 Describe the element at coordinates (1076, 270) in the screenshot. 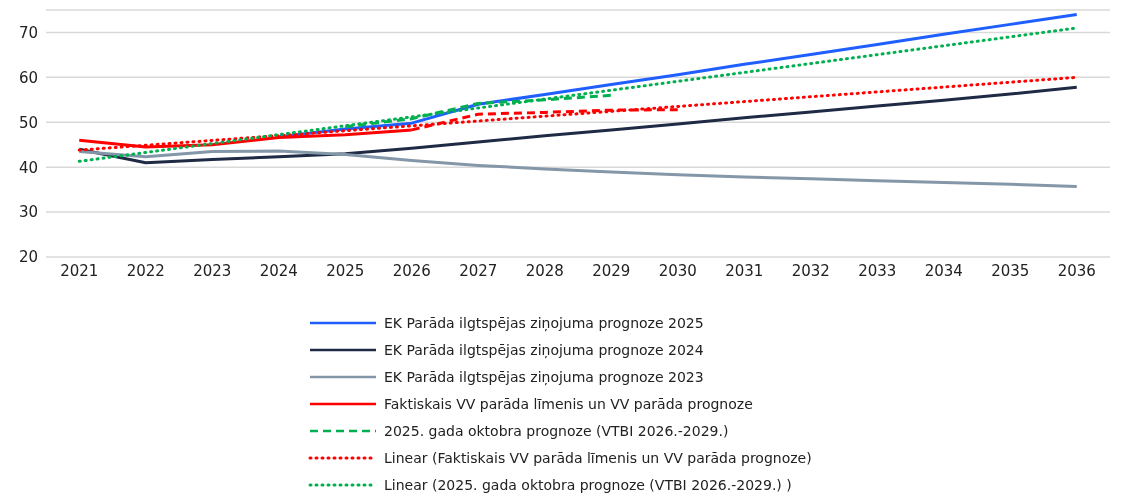

I see `x-tick-label: 2036` at that location.